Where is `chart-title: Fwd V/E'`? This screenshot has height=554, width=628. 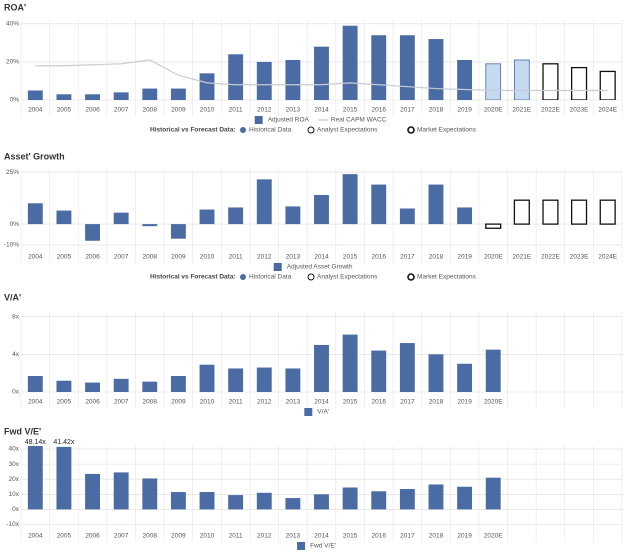 chart-title: Fwd V/E' is located at coordinates (22, 431).